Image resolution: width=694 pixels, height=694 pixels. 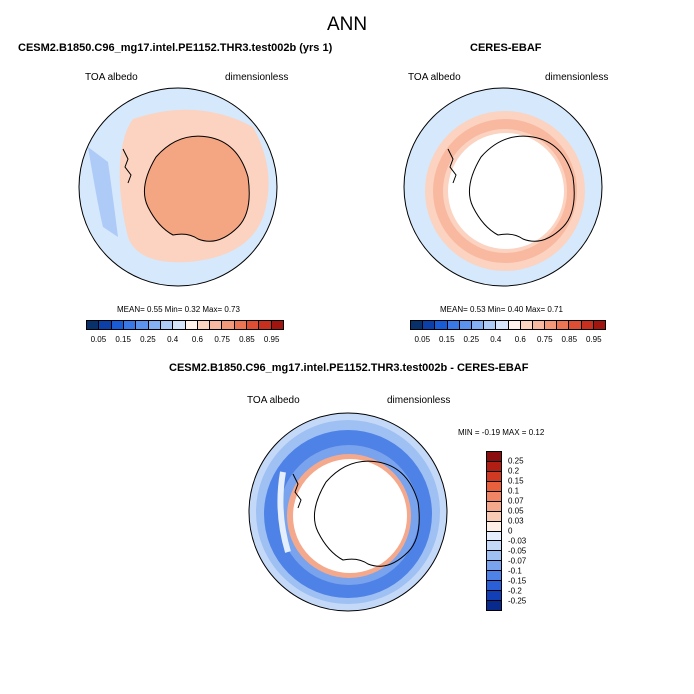 I want to click on colorbar-tick-label: -0.05, so click(x=517, y=551).